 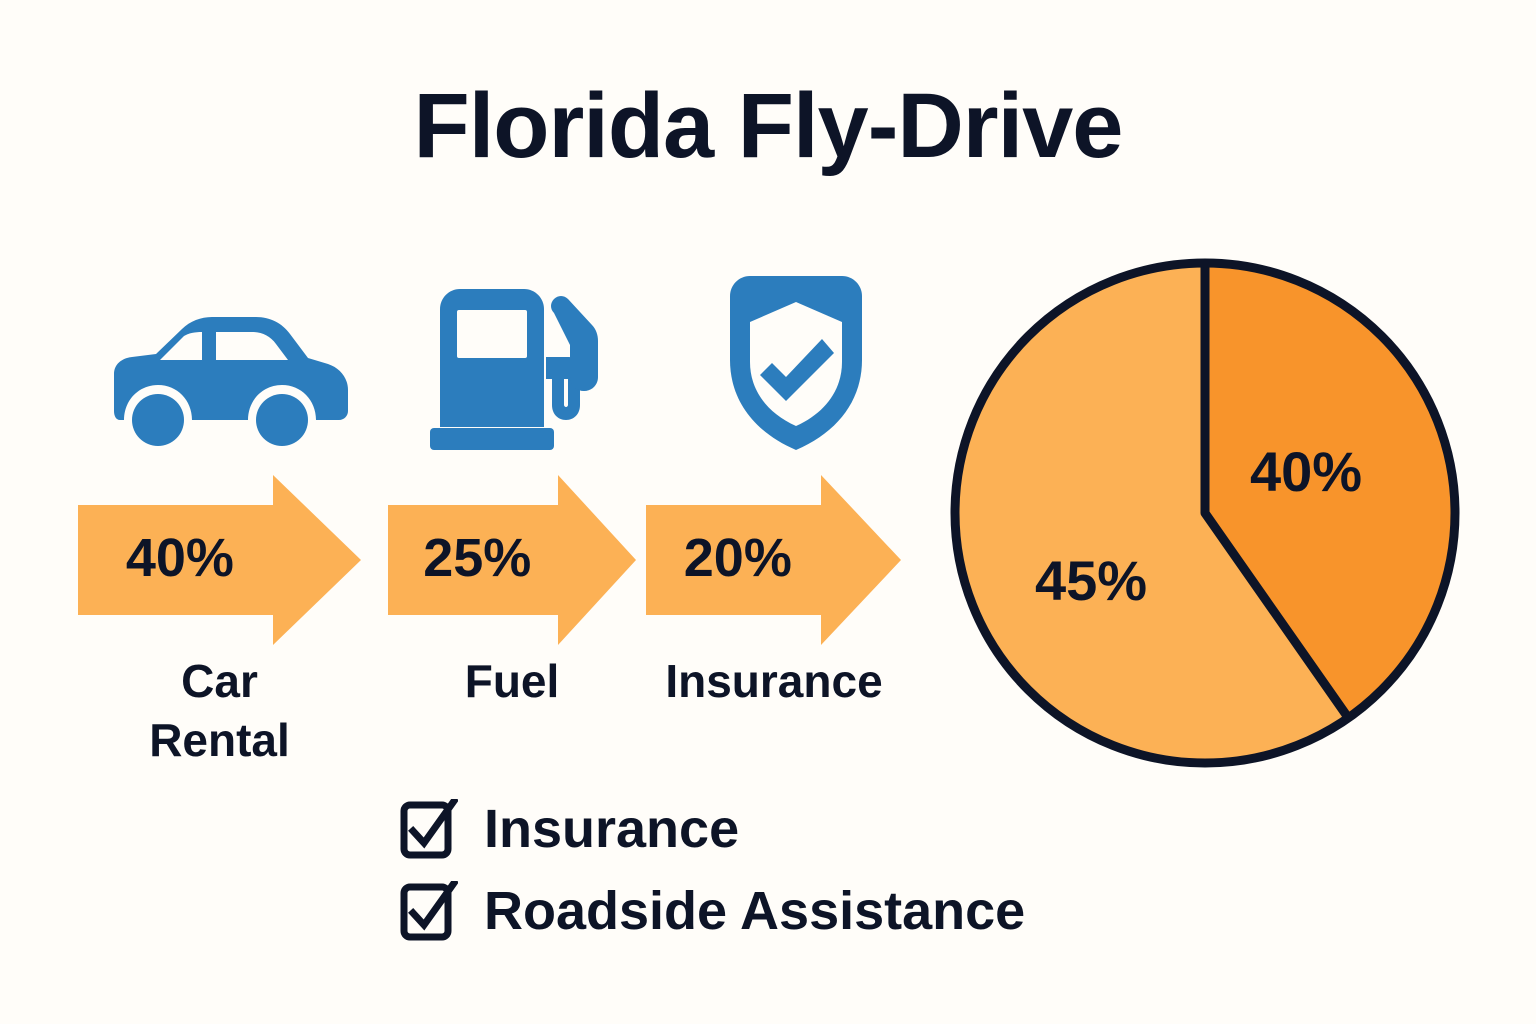 What do you see at coordinates (512, 560) in the screenshot?
I see `percent-arrow-fuel: 25%` at bounding box center [512, 560].